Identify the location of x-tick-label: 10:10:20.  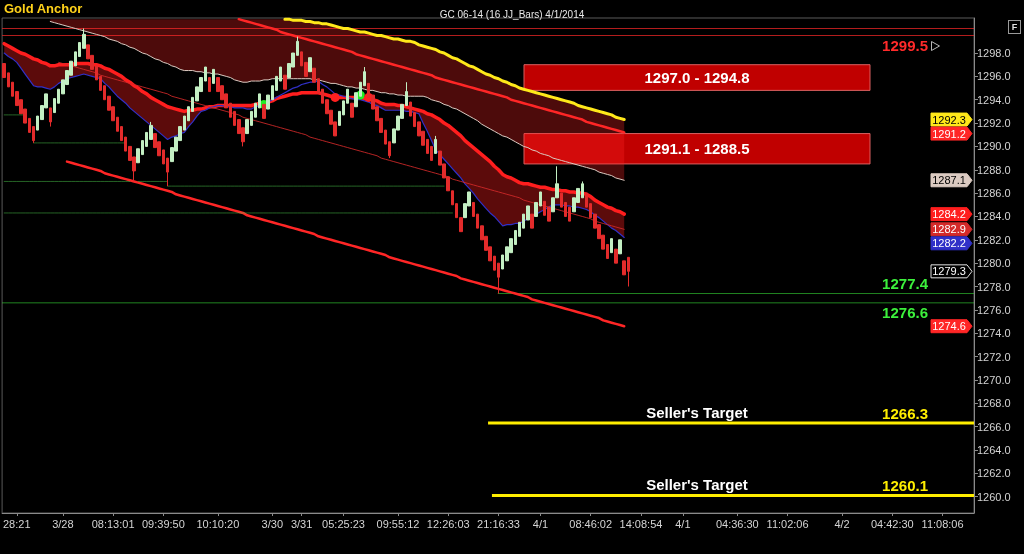
(218, 523).